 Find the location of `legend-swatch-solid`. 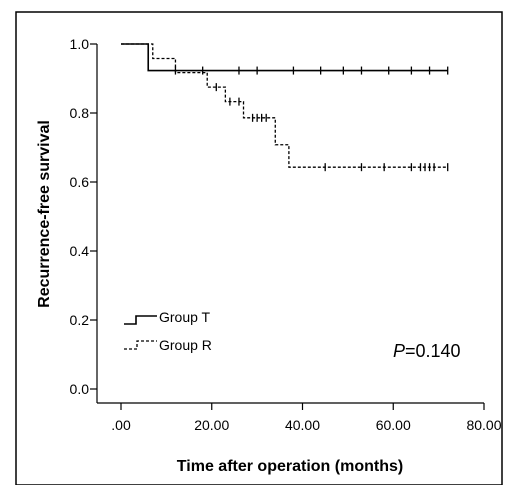

legend-swatch-solid is located at coordinates (140, 320).